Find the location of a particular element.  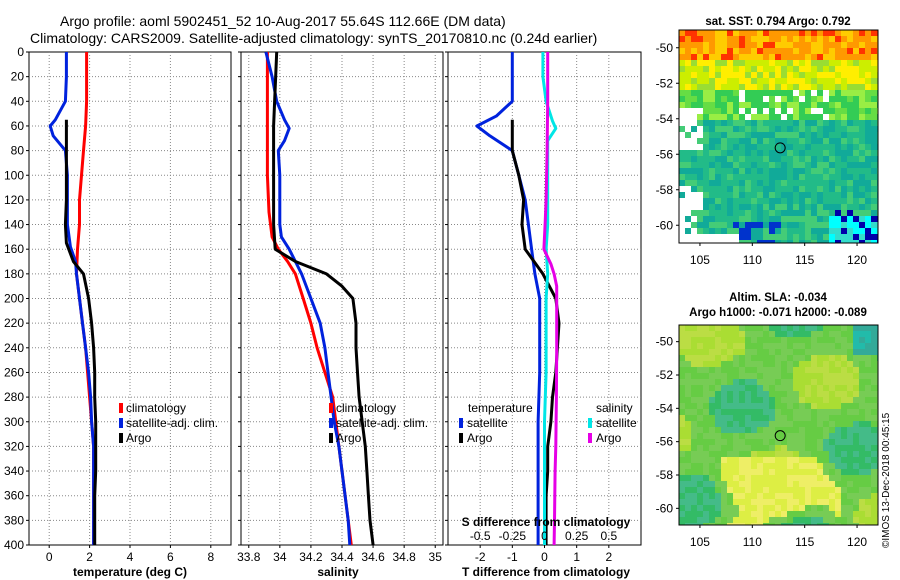

temperature-lines is located at coordinates (73, 298).